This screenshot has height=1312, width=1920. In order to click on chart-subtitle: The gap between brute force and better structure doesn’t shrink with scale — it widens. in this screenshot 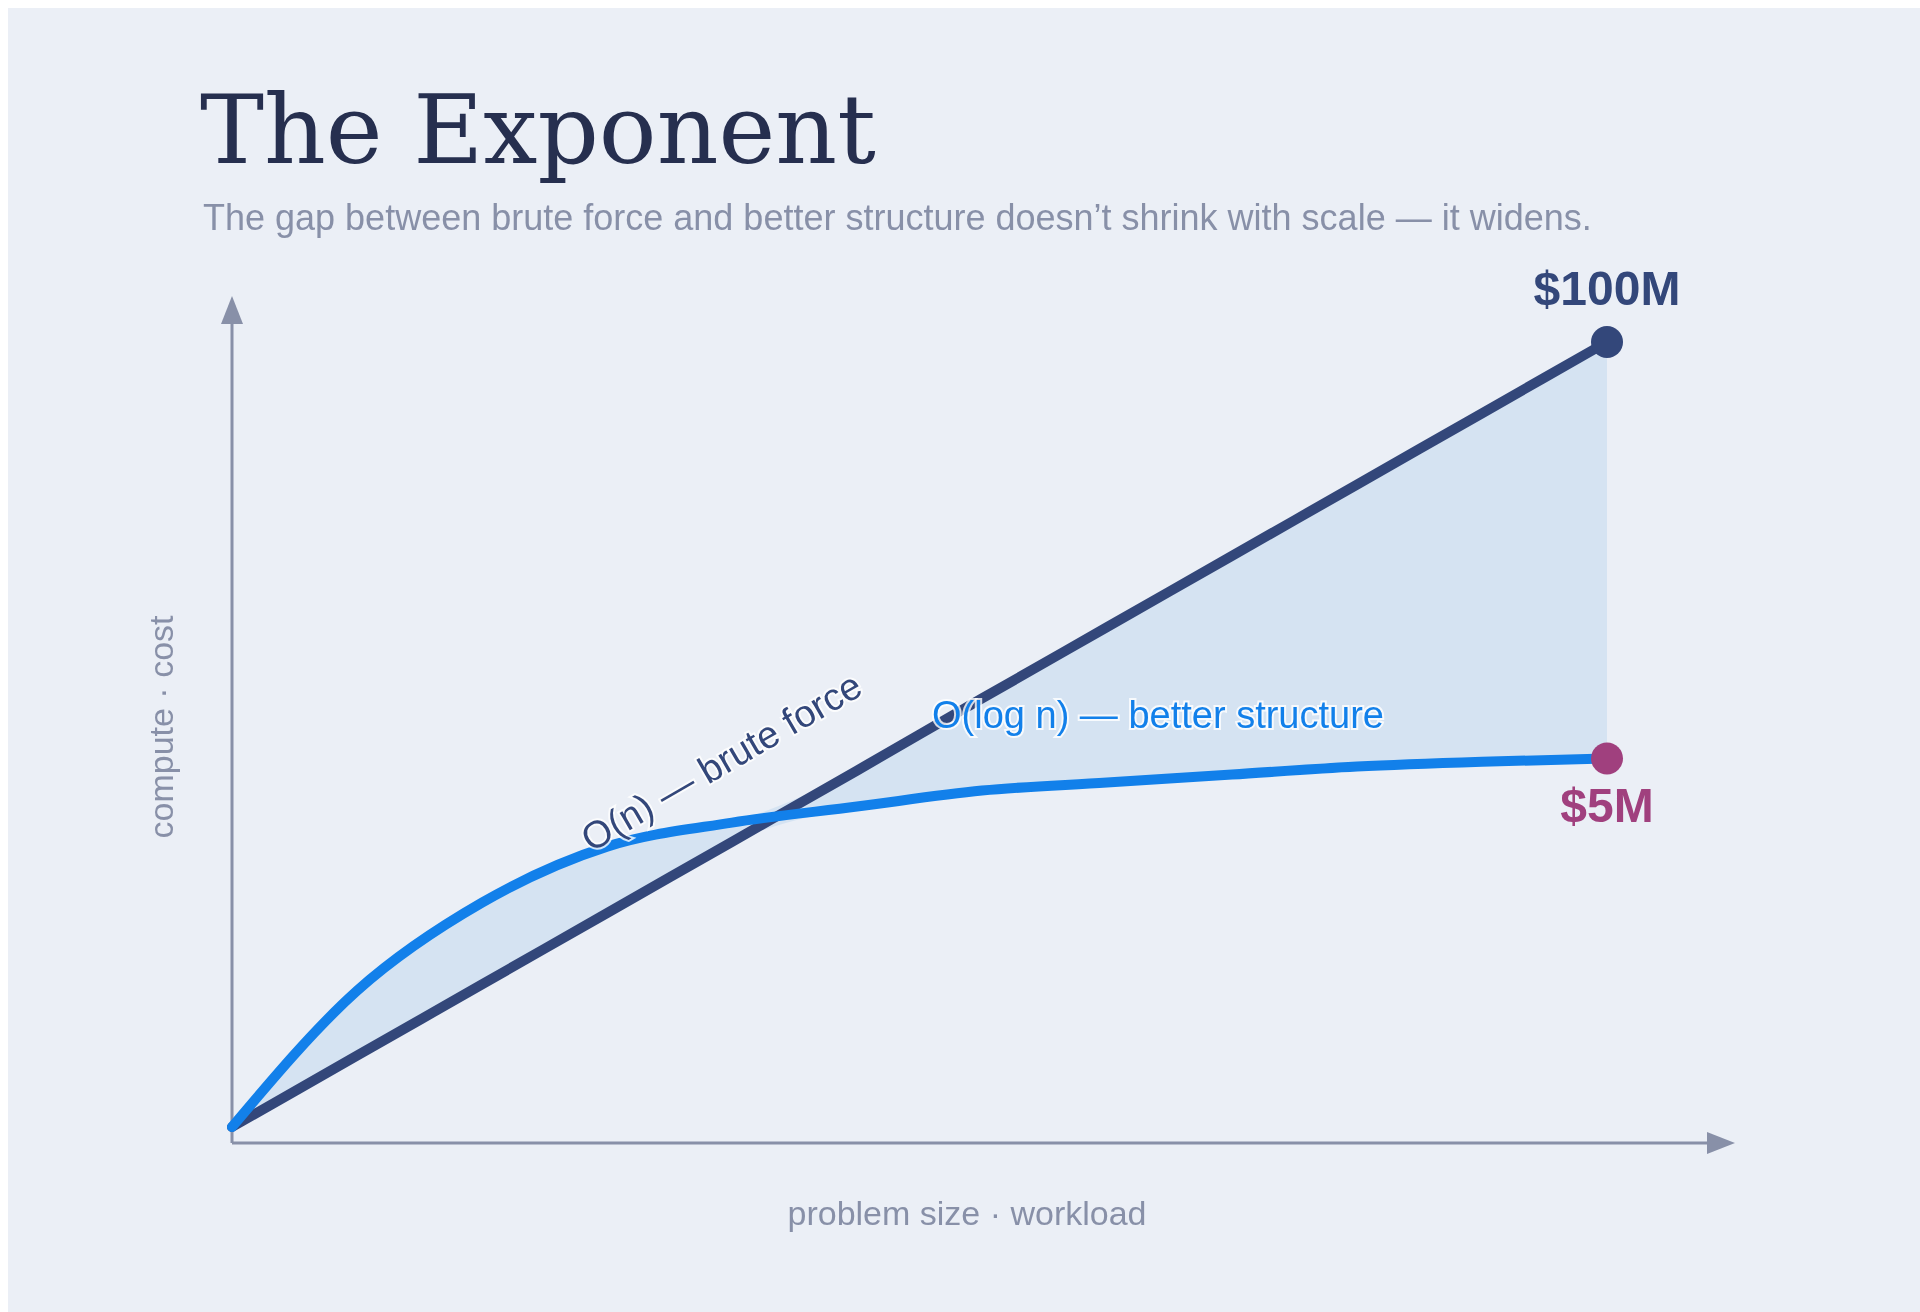, I will do `click(897, 217)`.